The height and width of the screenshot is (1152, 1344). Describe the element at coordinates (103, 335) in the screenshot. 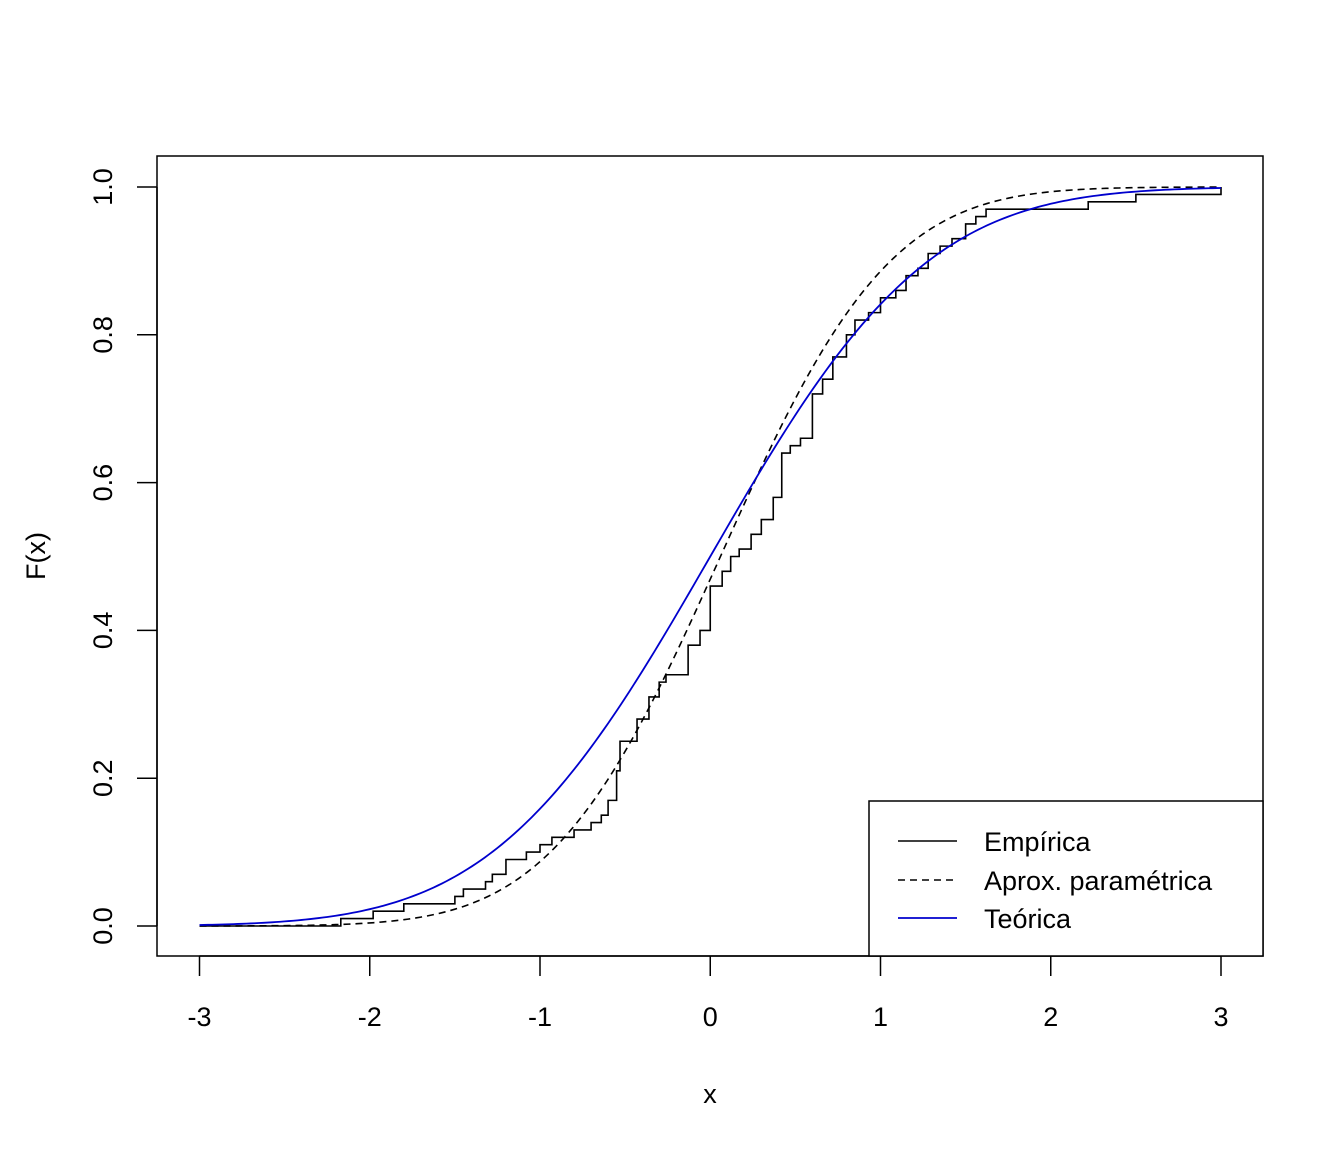

I see `y-tick-label: 0.8` at that location.